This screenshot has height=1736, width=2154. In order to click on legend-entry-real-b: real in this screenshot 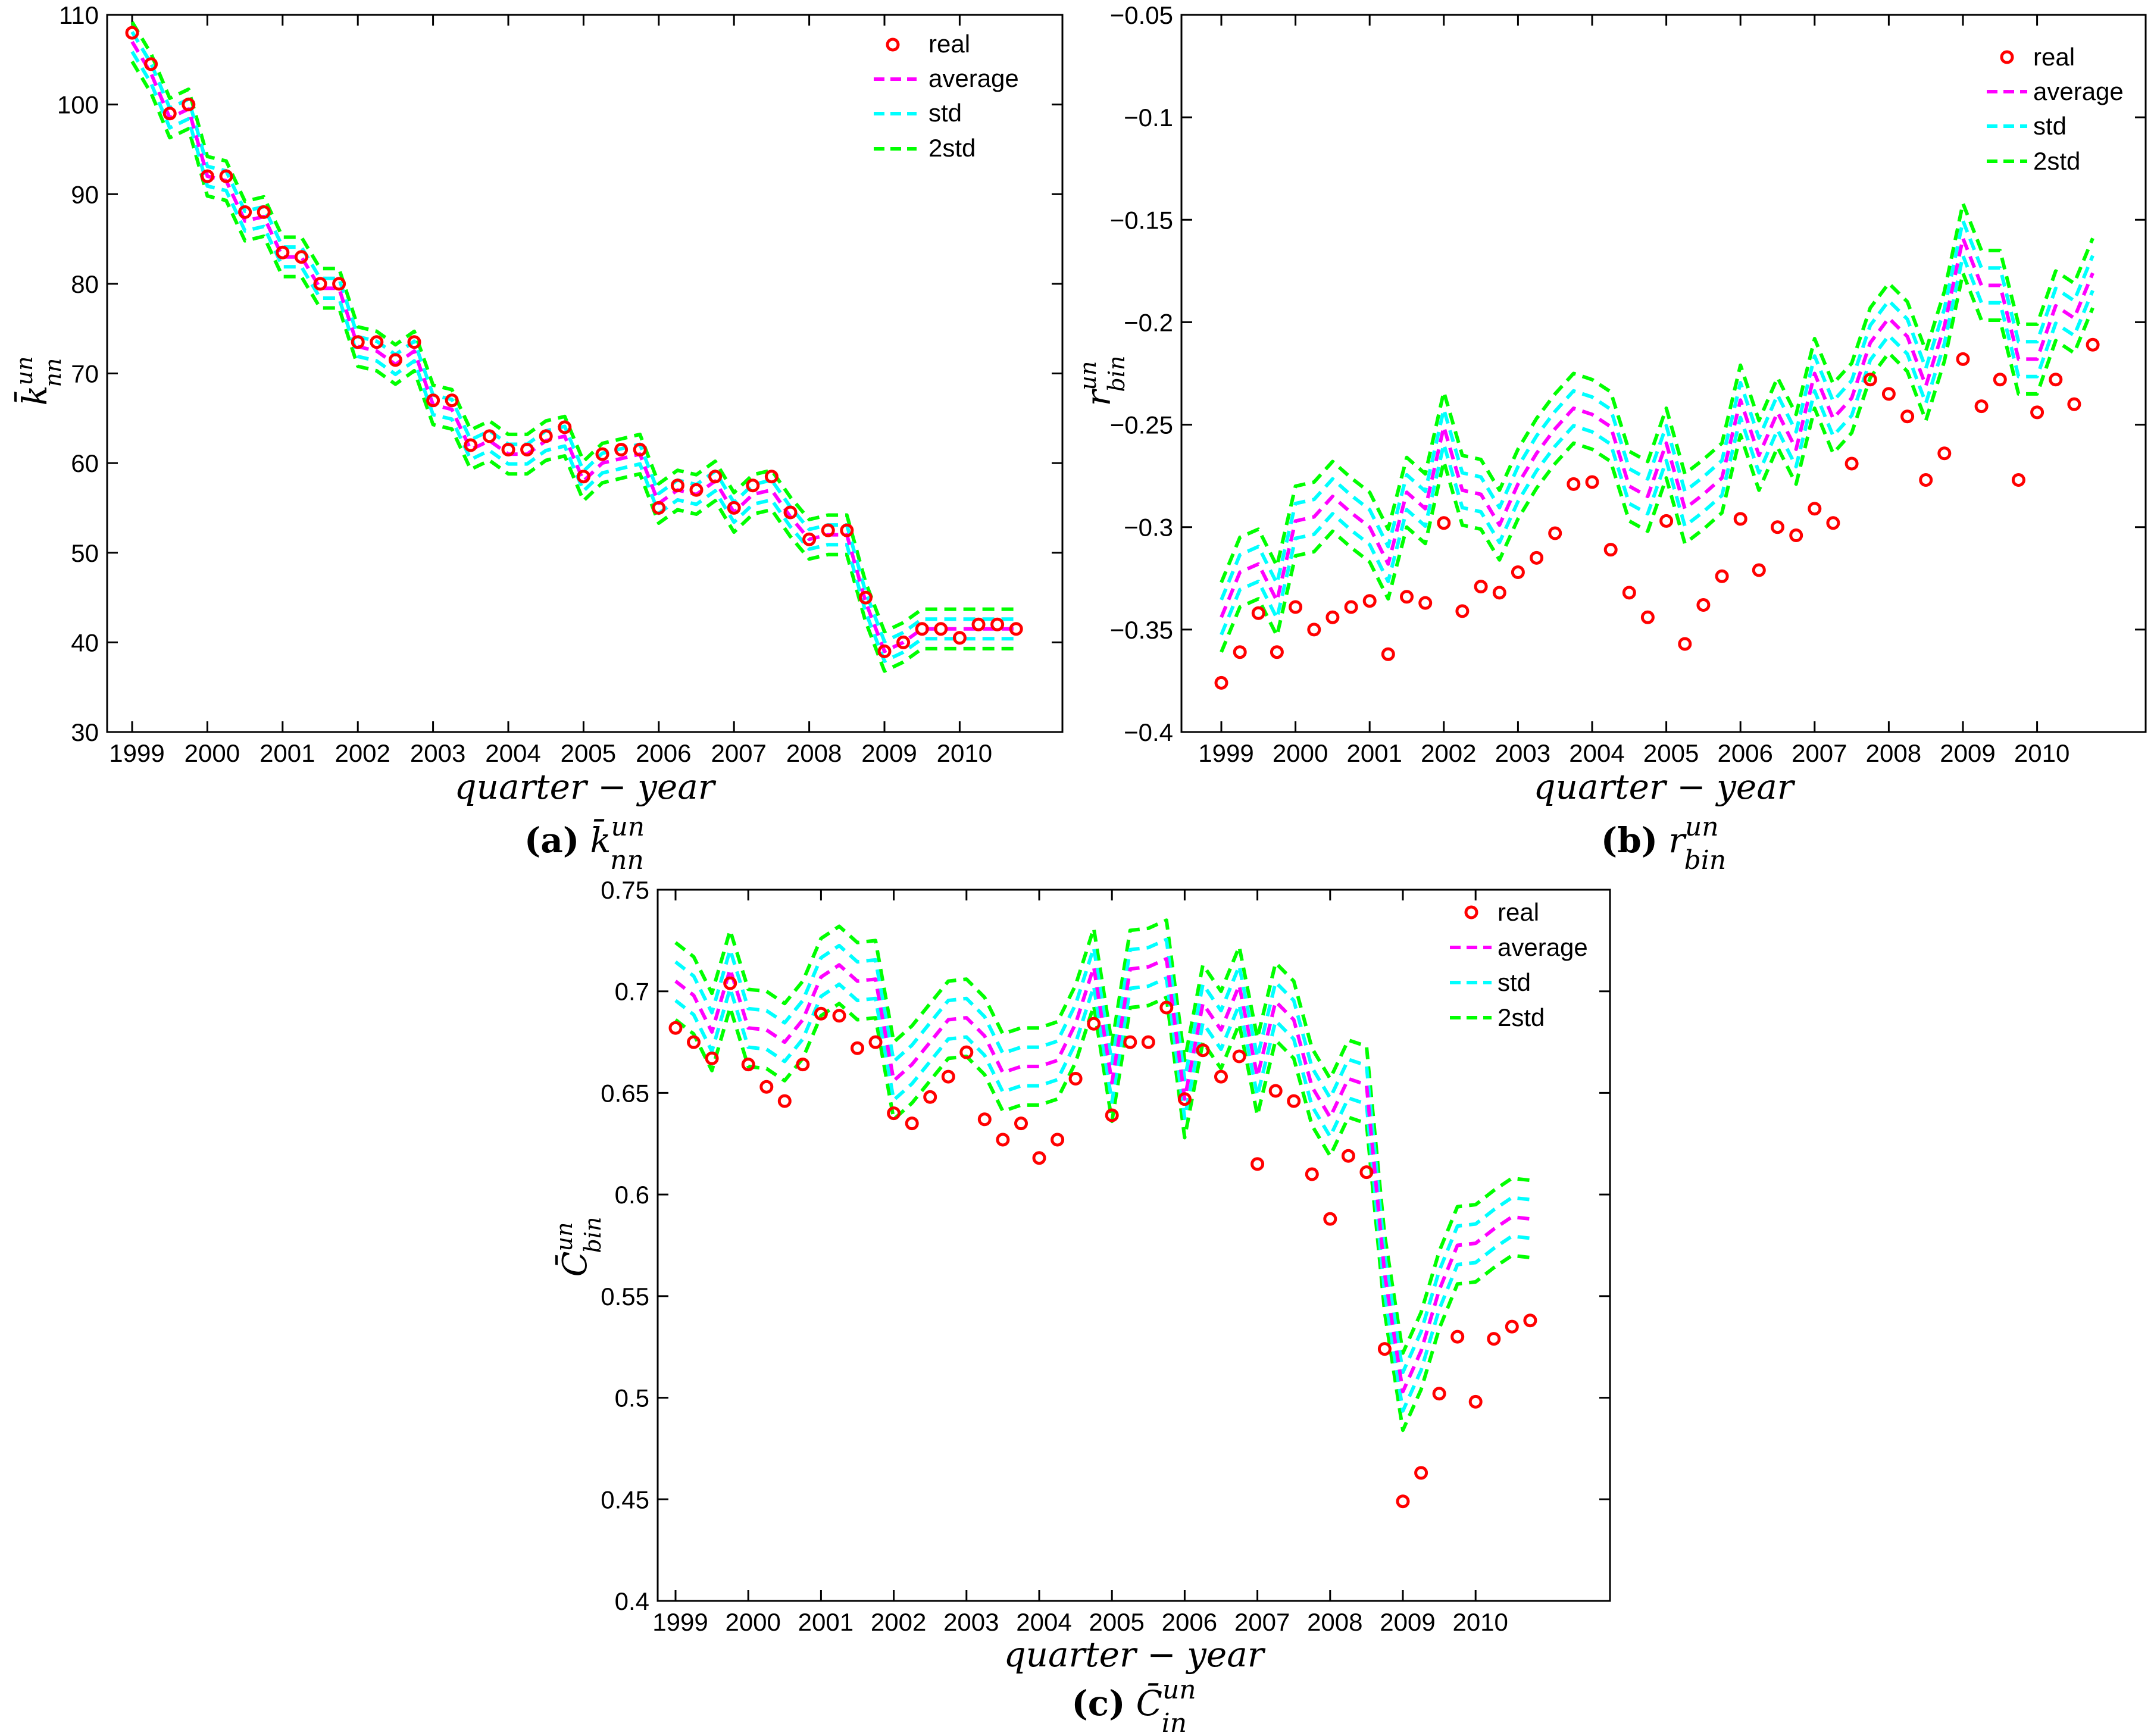, I will do `click(2037, 57)`.